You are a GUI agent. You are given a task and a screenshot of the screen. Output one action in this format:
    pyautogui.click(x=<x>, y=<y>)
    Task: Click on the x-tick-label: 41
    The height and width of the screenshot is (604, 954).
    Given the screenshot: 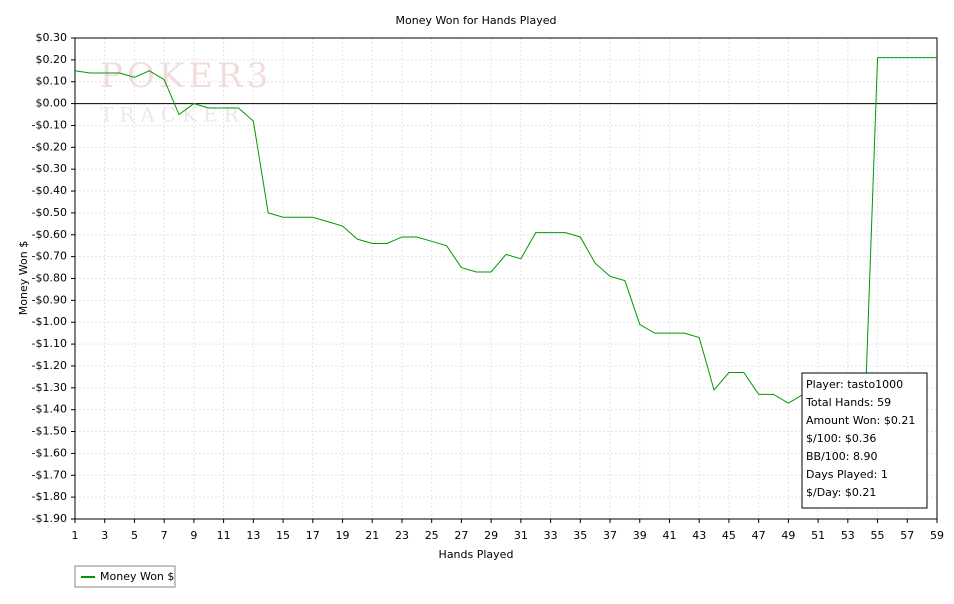 What is the action you would take?
    pyautogui.click(x=669, y=535)
    